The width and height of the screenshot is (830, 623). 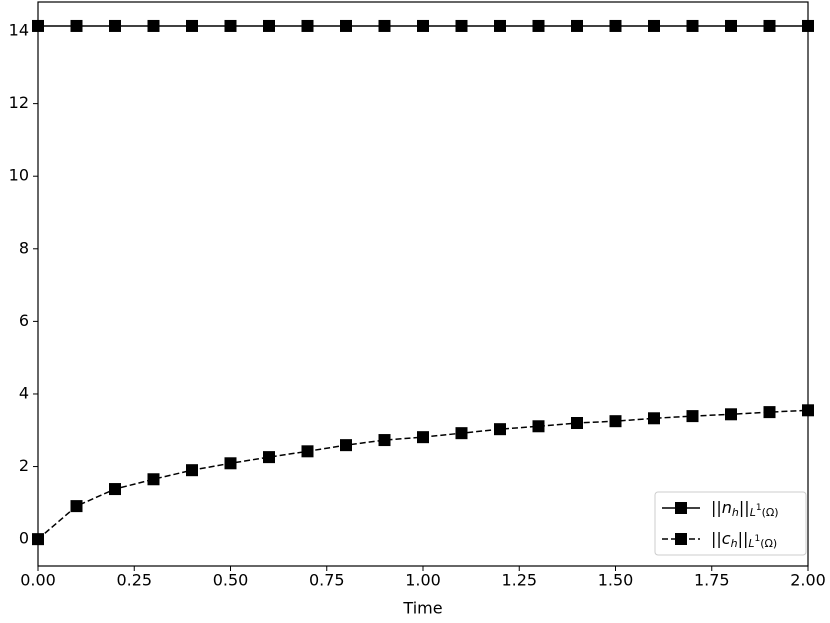 I want to click on legend-label: ||ch||L1(Ω)​, so click(x=744, y=540).